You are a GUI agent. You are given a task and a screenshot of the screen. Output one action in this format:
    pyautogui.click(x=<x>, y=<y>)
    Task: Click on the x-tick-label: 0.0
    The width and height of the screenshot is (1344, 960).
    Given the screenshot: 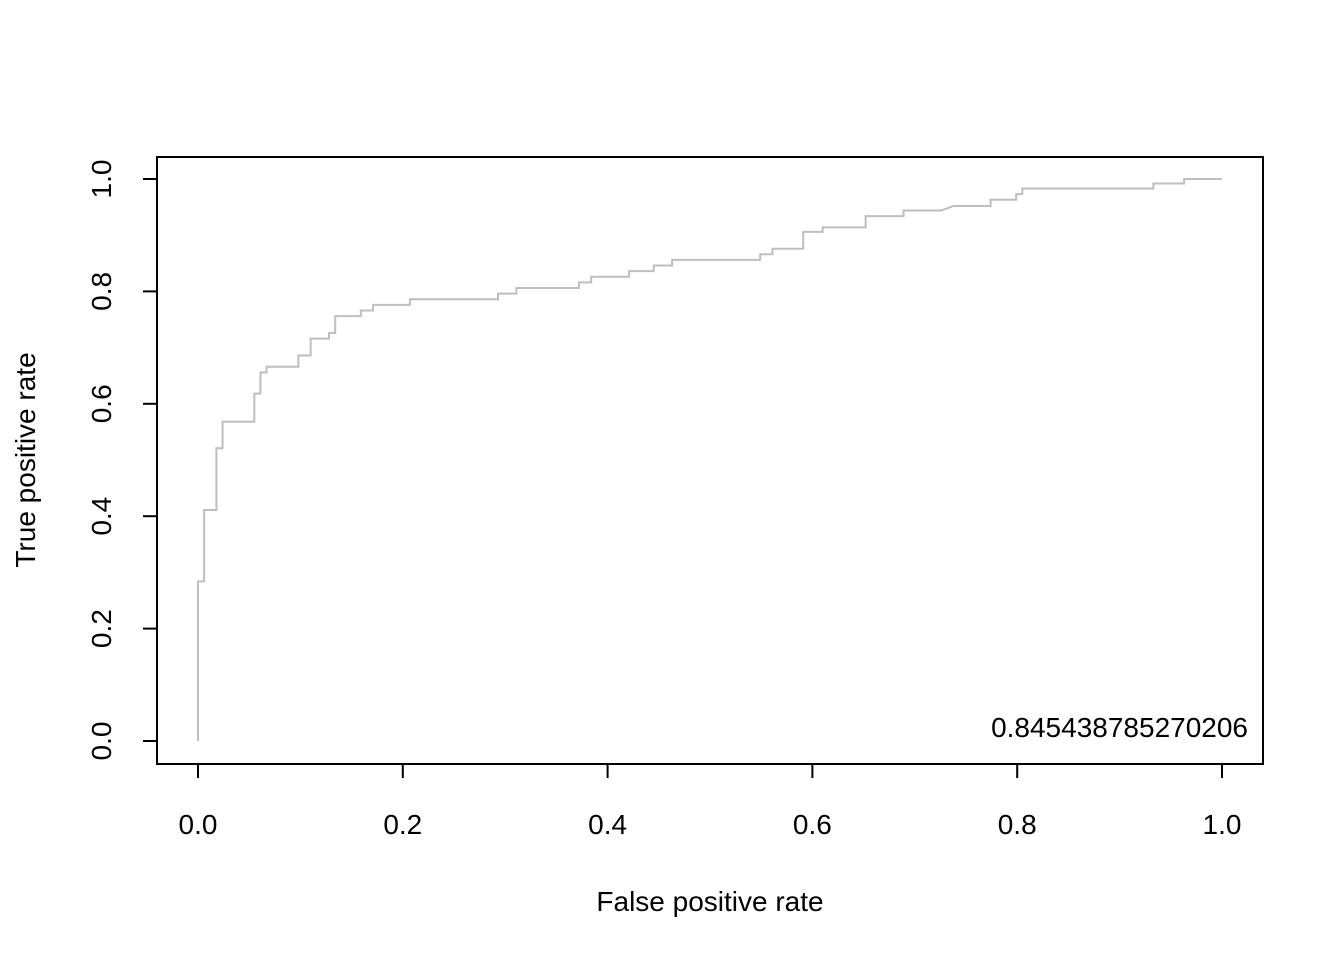 What is the action you would take?
    pyautogui.click(x=198, y=824)
    